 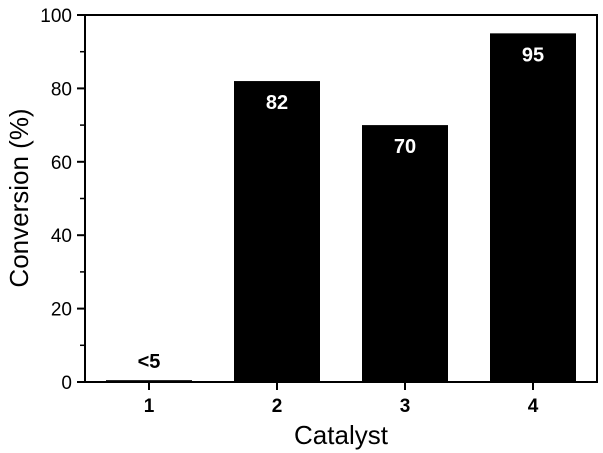 I want to click on data-label-catalyst-3: 70, so click(x=405, y=147).